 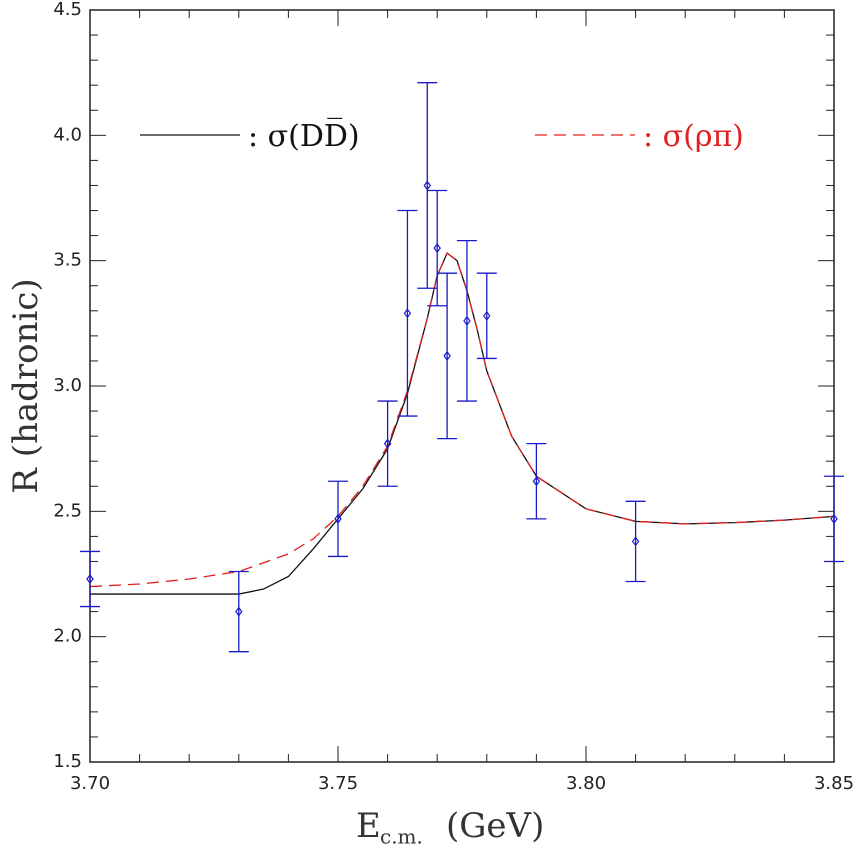 I want to click on x-tick-label: 3.75, so click(x=338, y=783).